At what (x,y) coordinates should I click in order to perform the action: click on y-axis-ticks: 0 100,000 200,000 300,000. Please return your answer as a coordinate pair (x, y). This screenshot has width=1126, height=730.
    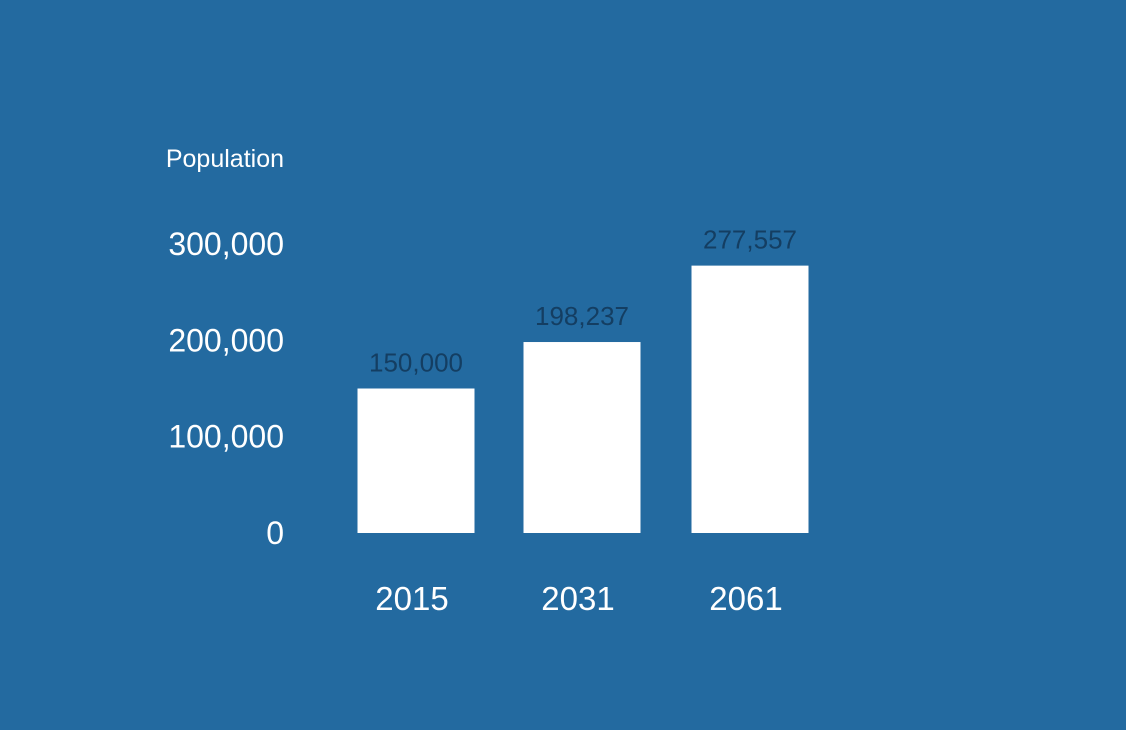
    Looking at the image, I should click on (226, 388).